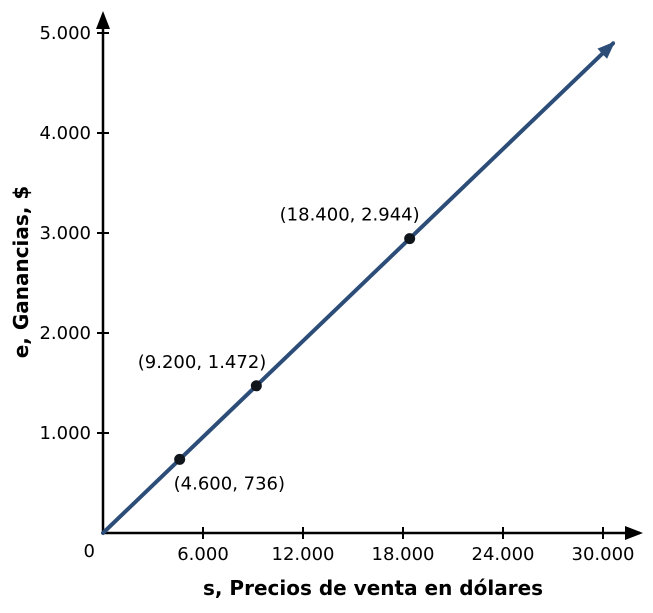 The image size is (653, 613). Describe the element at coordinates (403, 554) in the screenshot. I see `x-tick-label: 18.000` at that location.